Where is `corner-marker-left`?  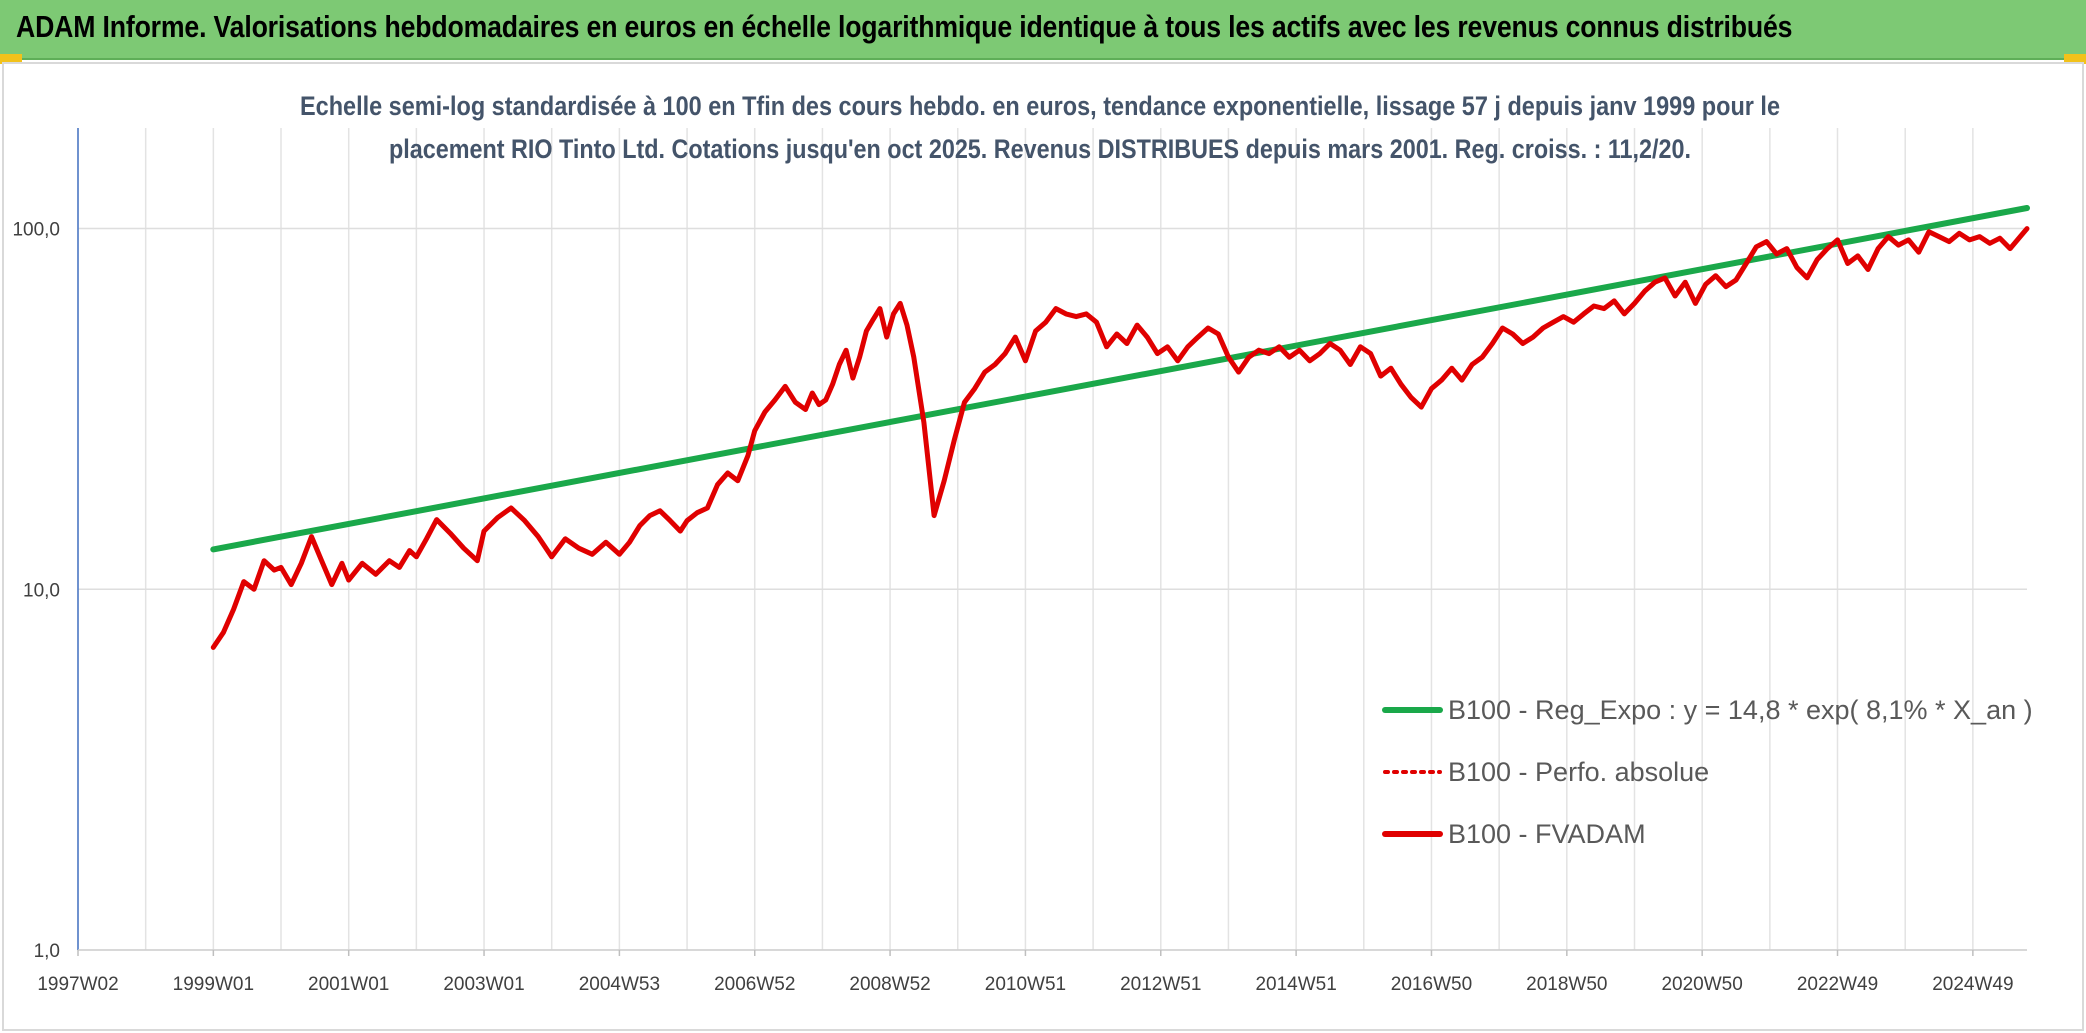 corner-marker-left is located at coordinates (11, 59).